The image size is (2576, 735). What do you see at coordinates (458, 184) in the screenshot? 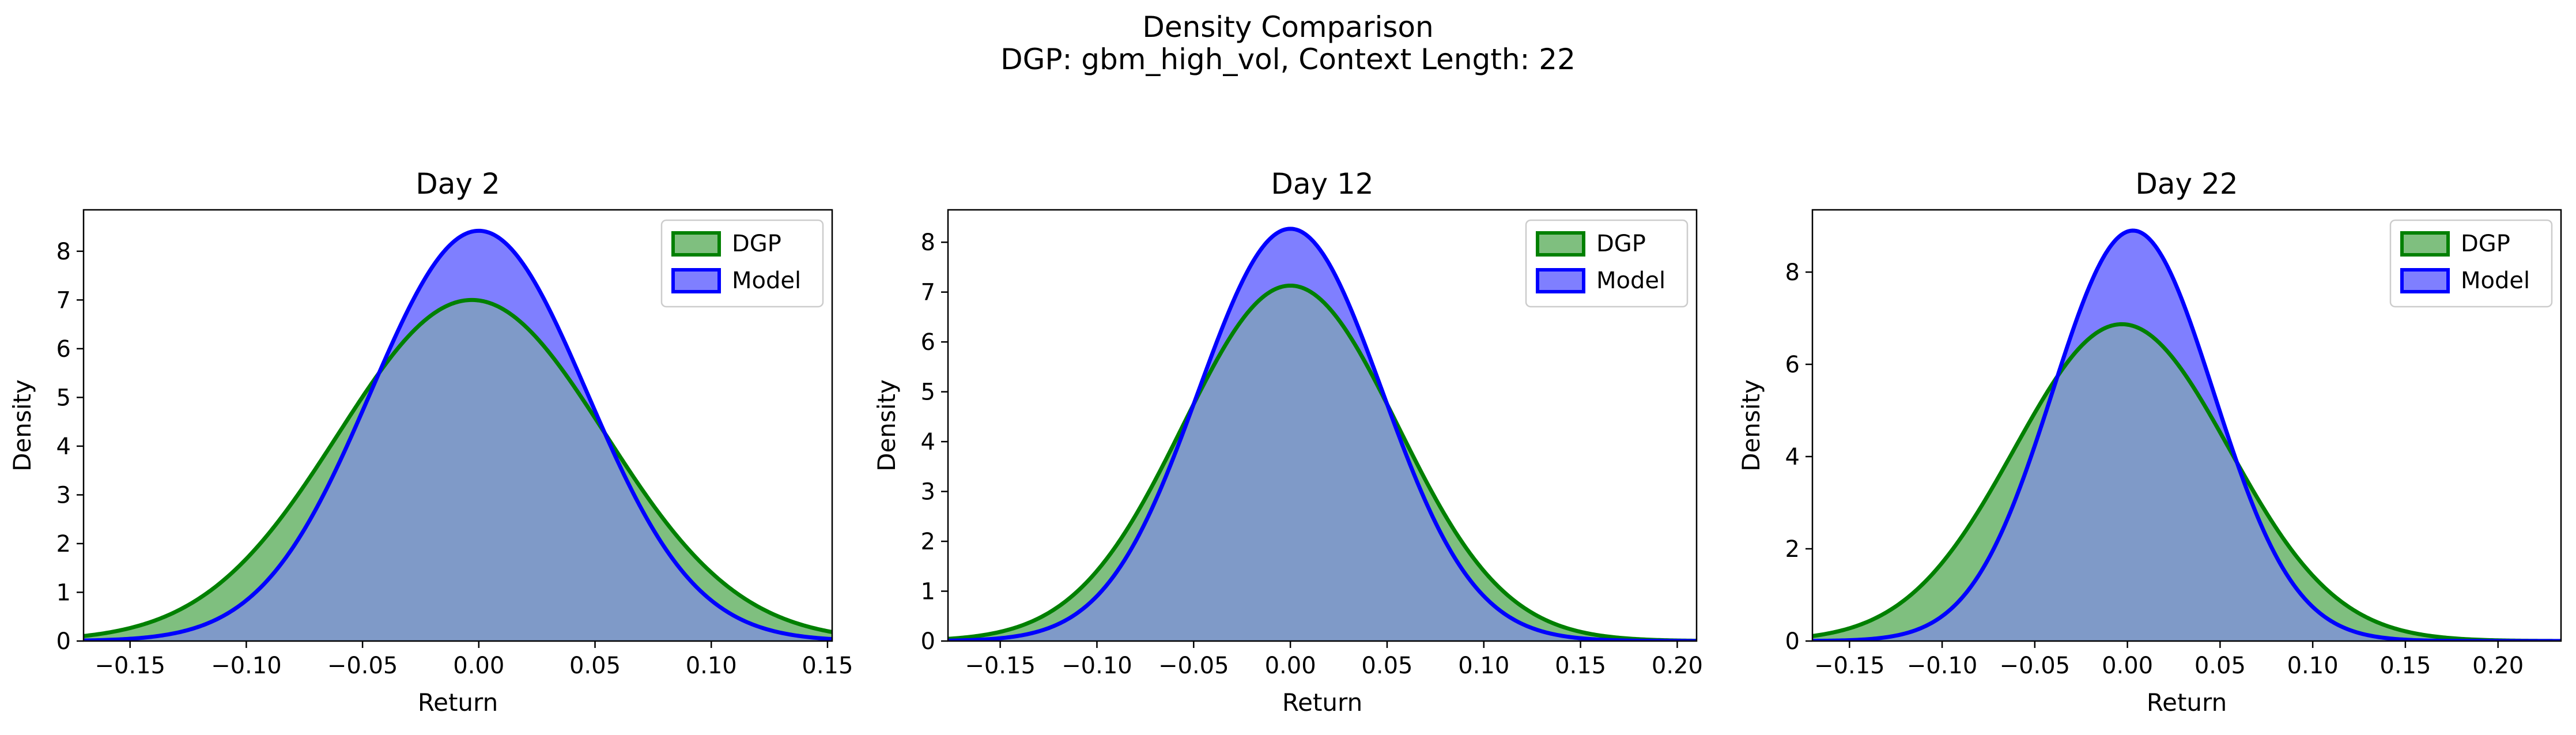
I see `subplot-title: Day 2` at bounding box center [458, 184].